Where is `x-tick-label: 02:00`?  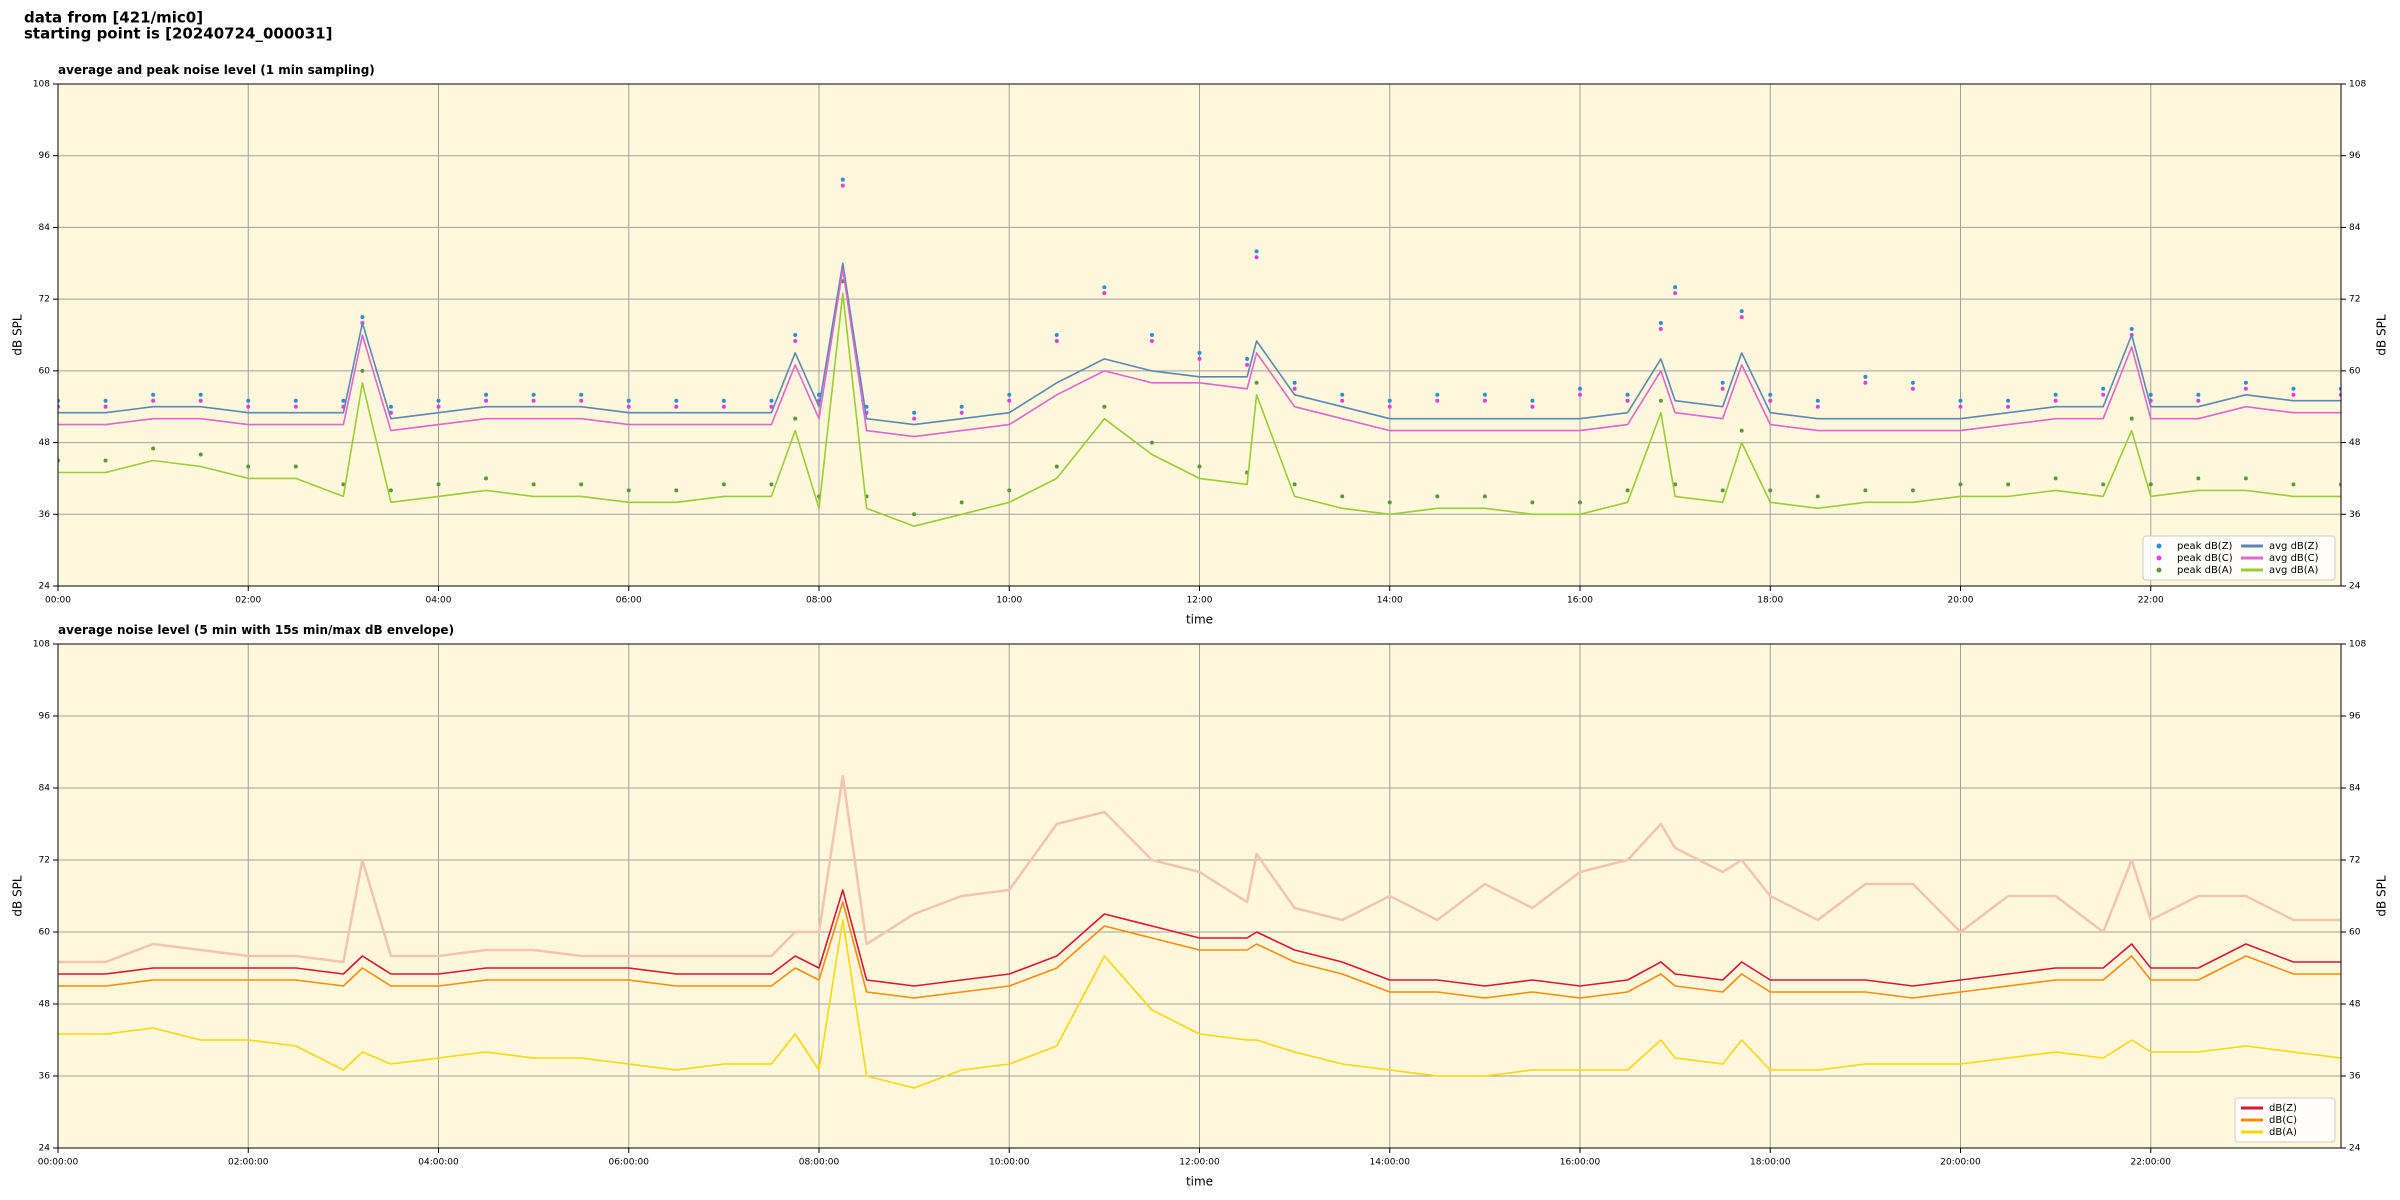
x-tick-label: 02:00 is located at coordinates (248, 601).